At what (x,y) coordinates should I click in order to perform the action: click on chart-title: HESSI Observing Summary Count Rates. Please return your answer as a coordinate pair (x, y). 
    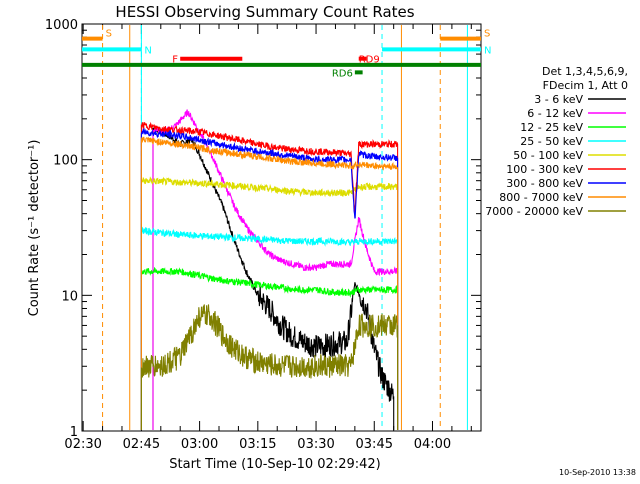
    Looking at the image, I should click on (264, 12).